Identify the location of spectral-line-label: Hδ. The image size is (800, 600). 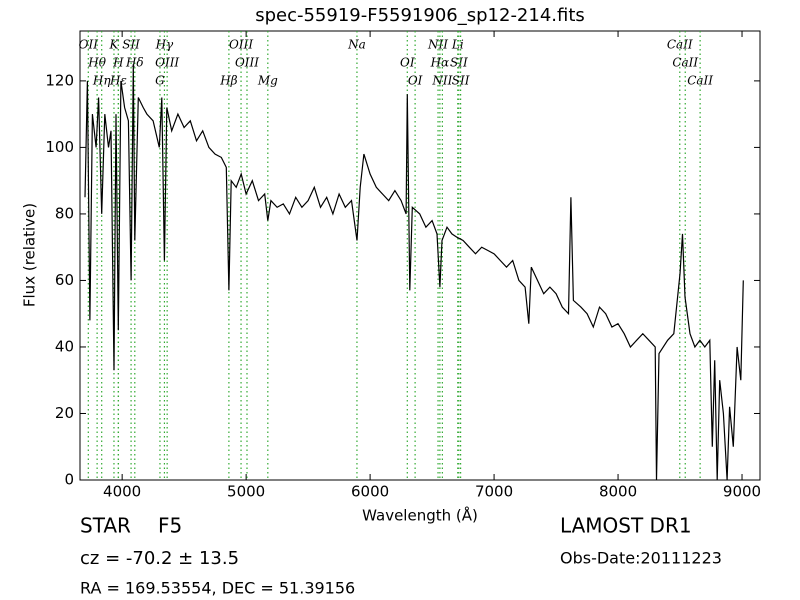
(134, 63).